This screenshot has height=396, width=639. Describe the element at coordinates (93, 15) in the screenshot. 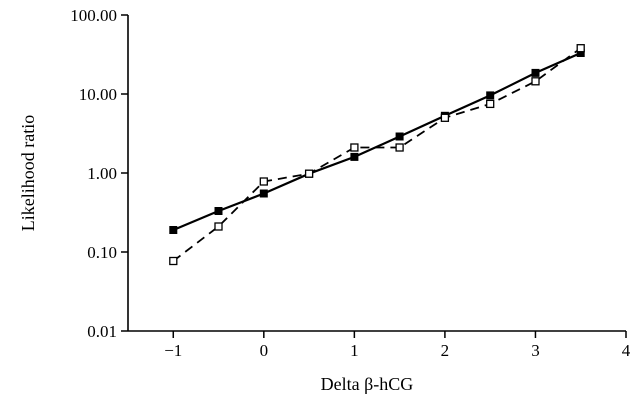

I see `y-tick-label: 100.00` at that location.